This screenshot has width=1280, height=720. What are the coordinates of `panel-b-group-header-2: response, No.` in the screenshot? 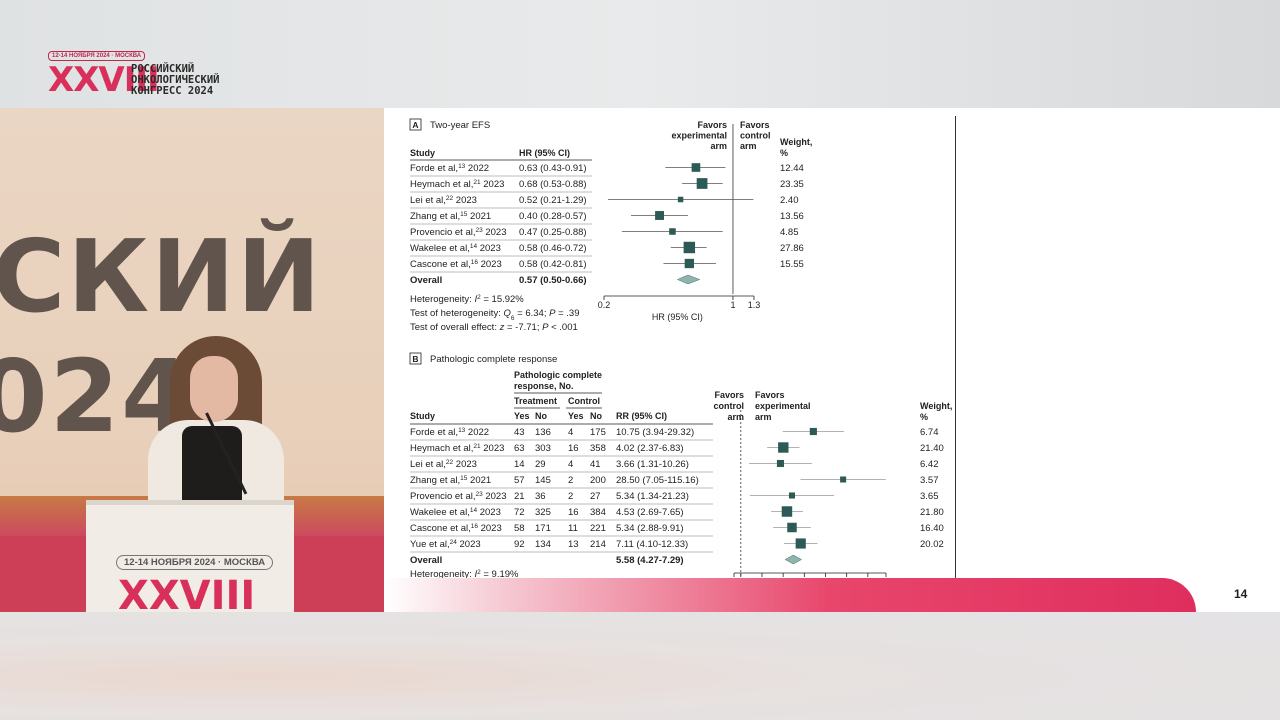 It's located at (544, 386).